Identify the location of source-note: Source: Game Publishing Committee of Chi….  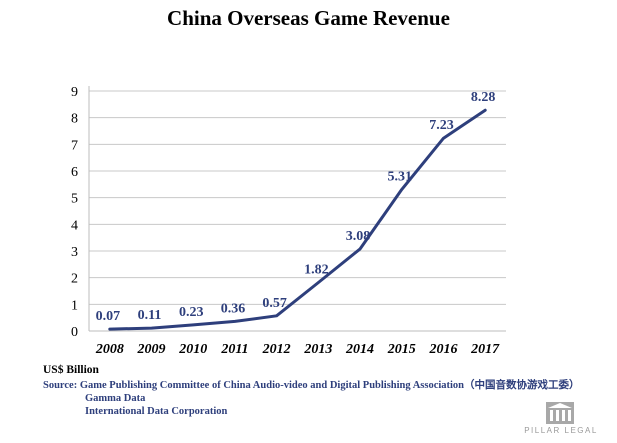
(311, 398).